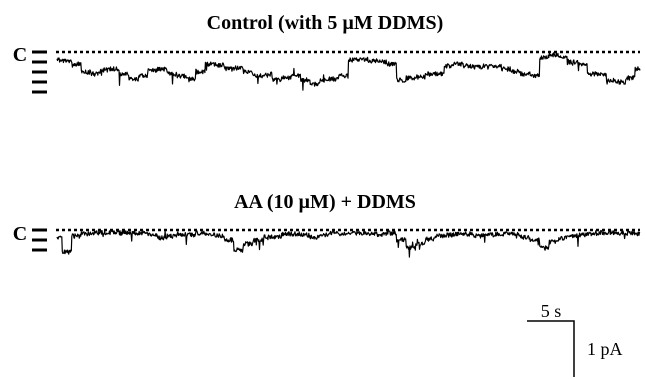 The width and height of the screenshot is (645, 380). What do you see at coordinates (551, 311) in the screenshot?
I see `time-scale-label: 5 s` at bounding box center [551, 311].